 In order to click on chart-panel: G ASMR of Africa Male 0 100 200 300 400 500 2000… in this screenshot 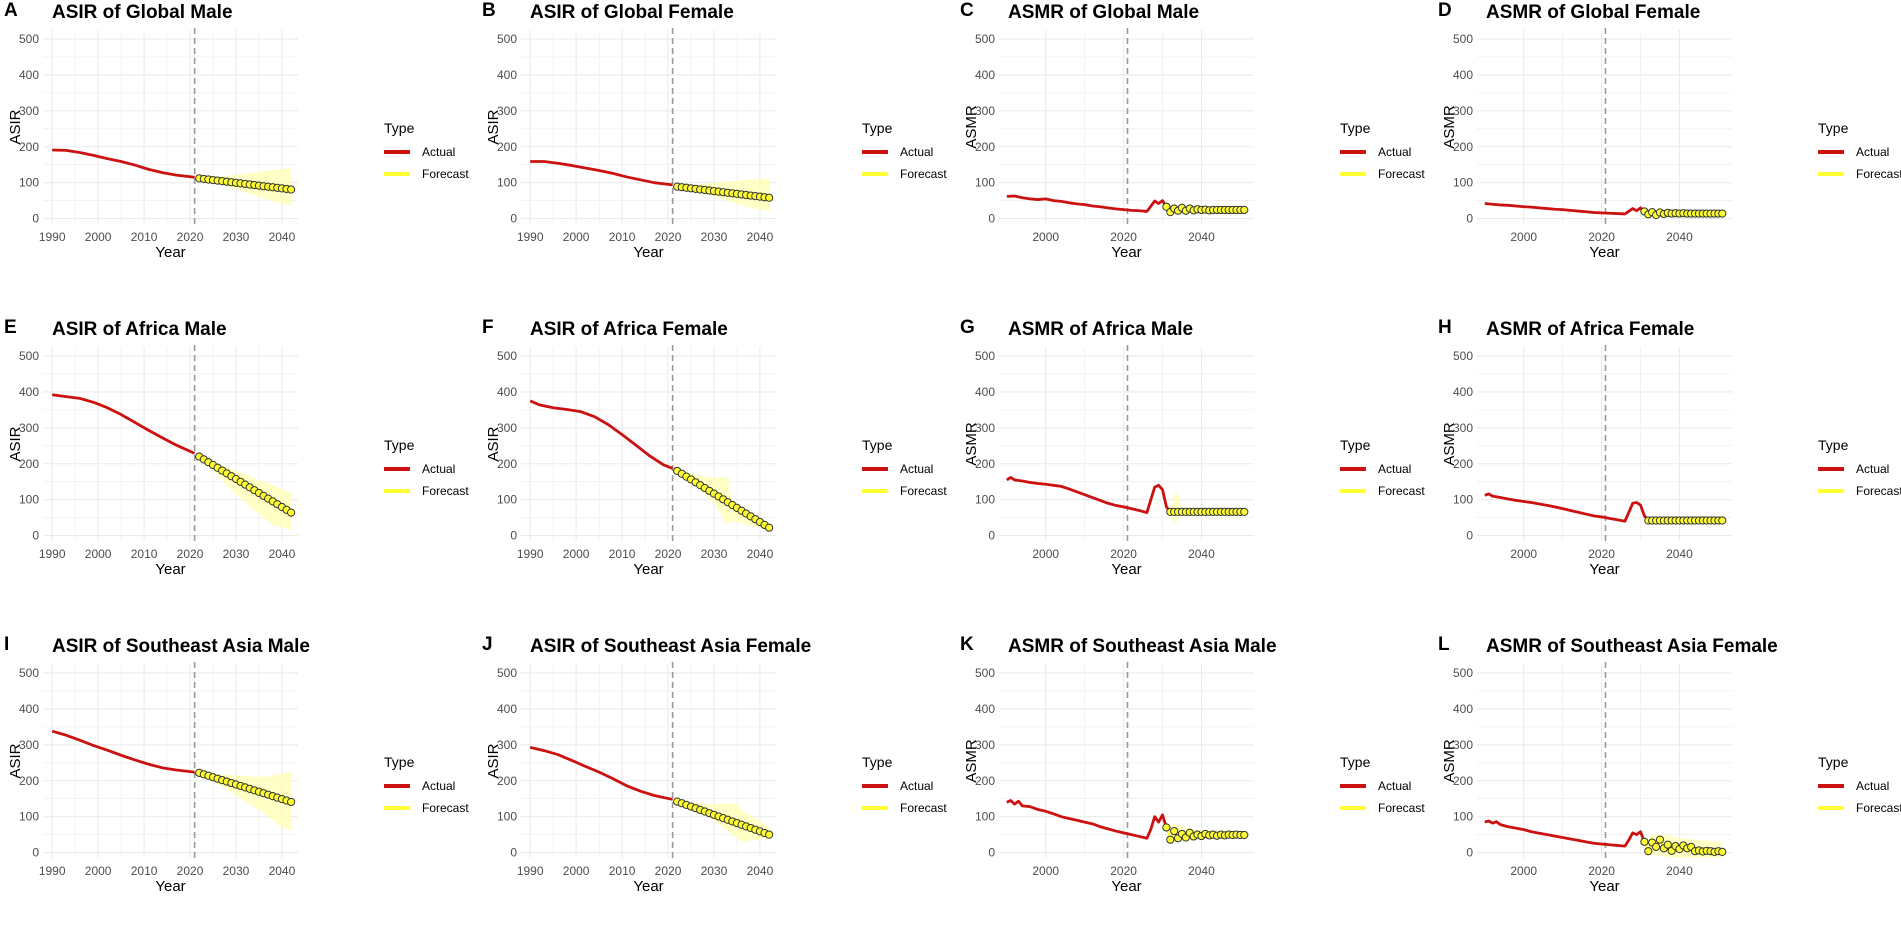, I will do `click(1193, 475)`.